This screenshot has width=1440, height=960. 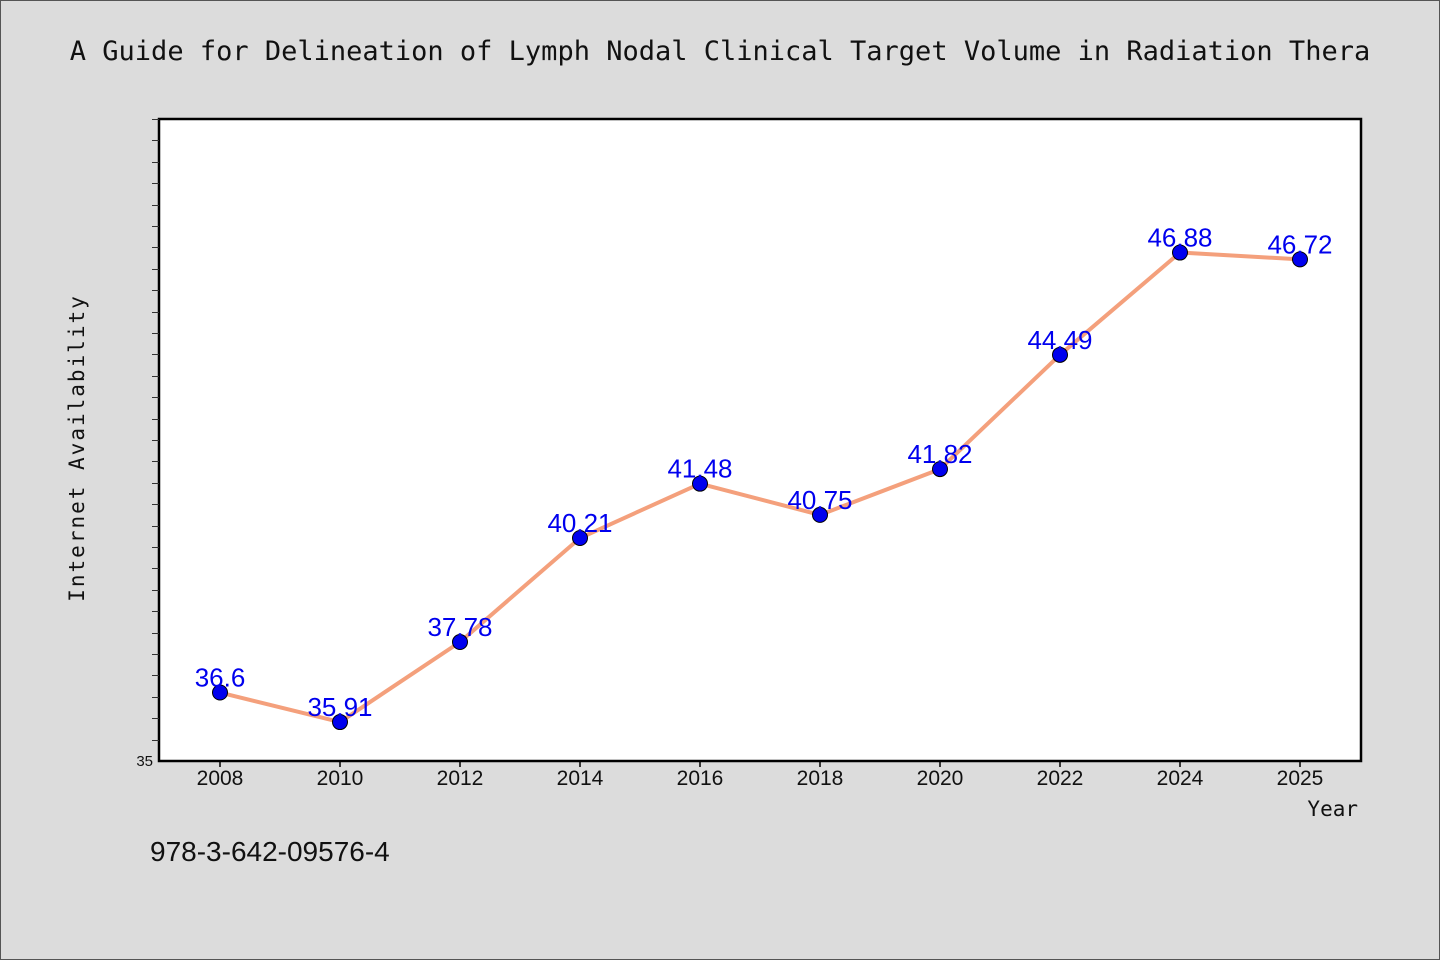 What do you see at coordinates (819, 500) in the screenshot?
I see `data-label: 40.75` at bounding box center [819, 500].